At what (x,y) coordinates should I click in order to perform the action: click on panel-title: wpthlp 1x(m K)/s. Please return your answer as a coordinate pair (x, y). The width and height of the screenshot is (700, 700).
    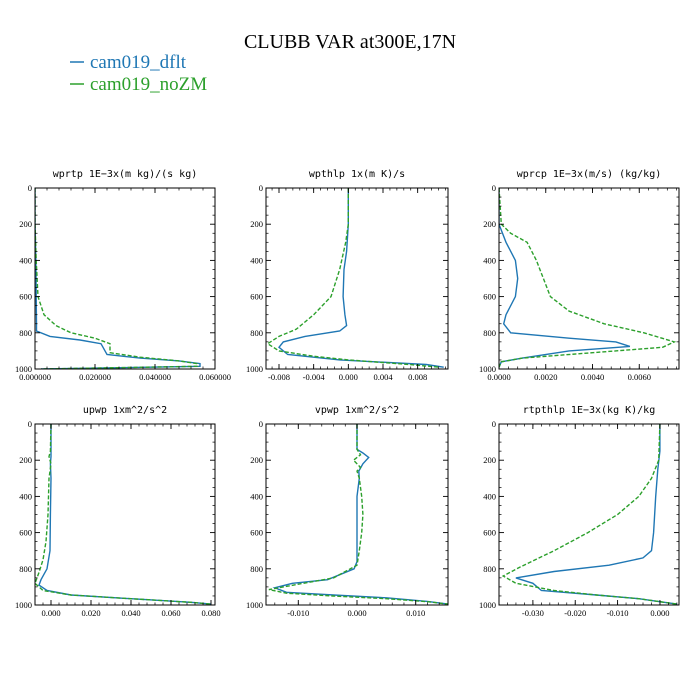
    Looking at the image, I should click on (357, 174).